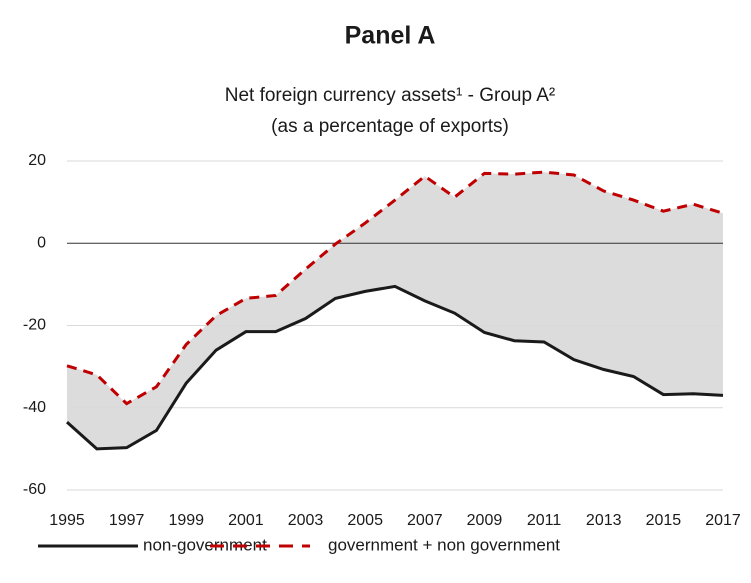  Describe the element at coordinates (246, 520) in the screenshot. I see `x-tick-label: 2001` at that location.